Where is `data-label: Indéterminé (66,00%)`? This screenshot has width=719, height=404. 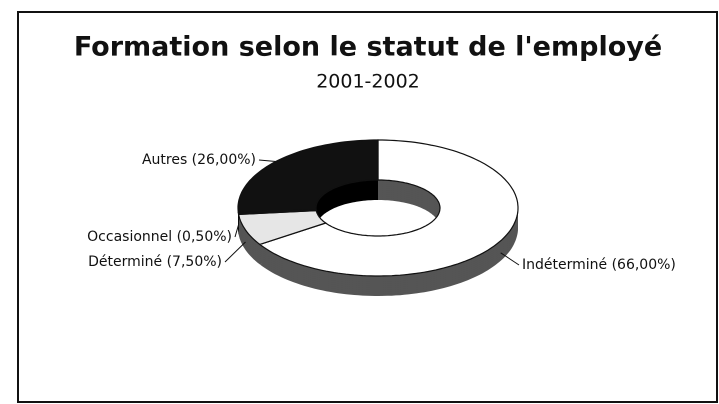
data-label: Indéterminé (66,00%) is located at coordinates (599, 265).